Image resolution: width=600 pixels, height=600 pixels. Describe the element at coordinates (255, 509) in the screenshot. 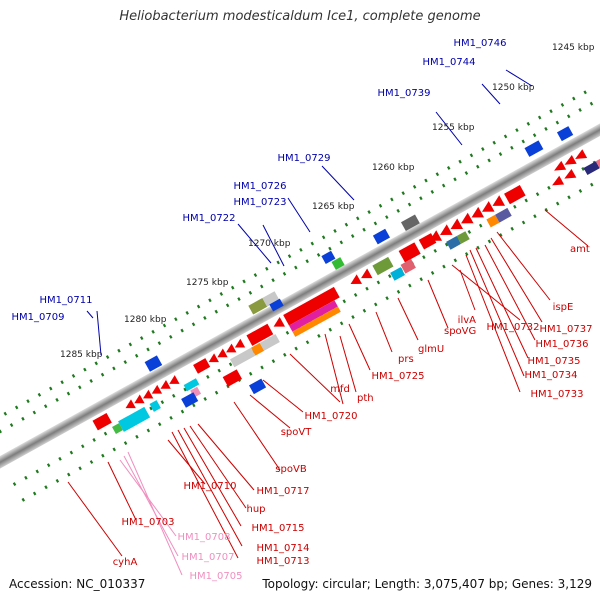

I see `inner-gene-label: hup` at that location.